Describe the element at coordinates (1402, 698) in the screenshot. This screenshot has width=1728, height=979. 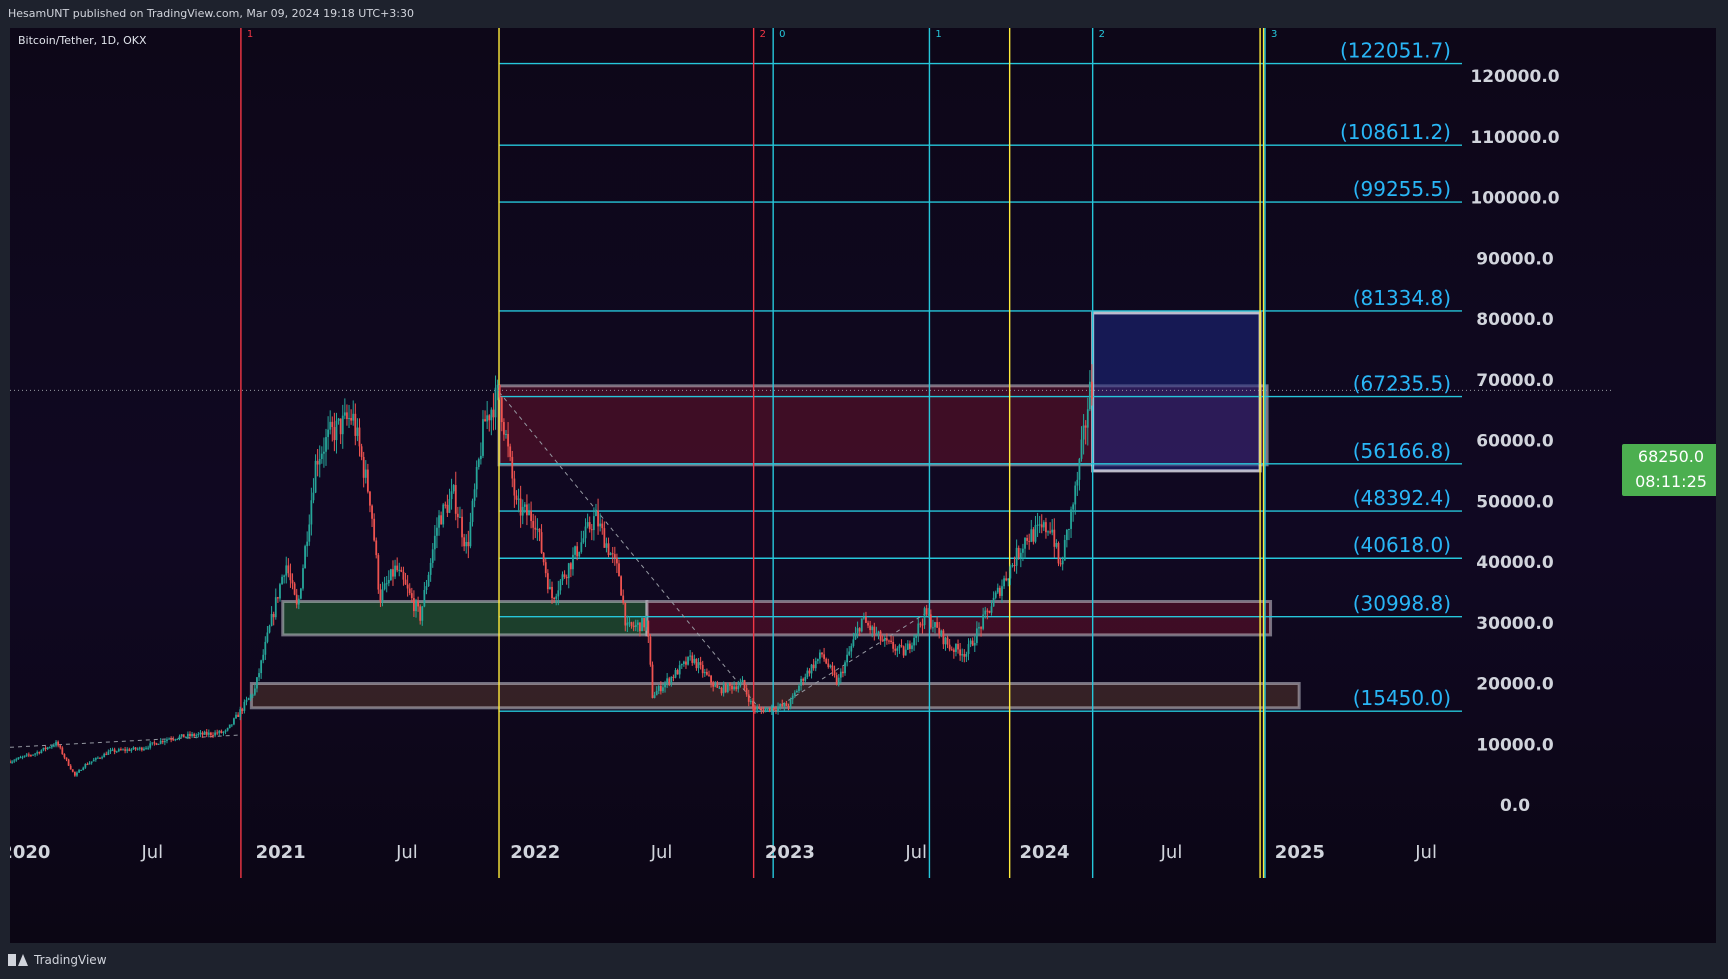
I see `fib-level-label-9: (15450.0)` at that location.